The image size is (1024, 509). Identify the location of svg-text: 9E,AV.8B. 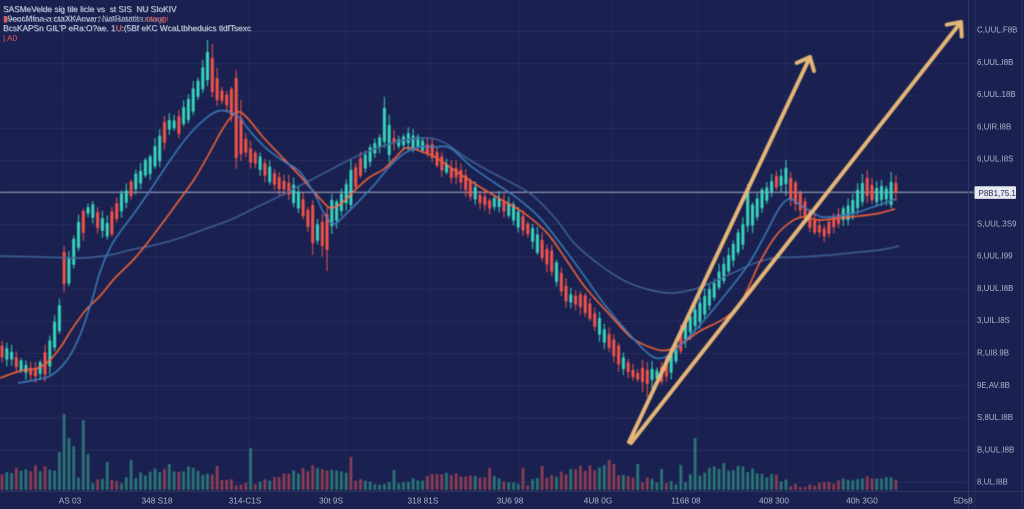
(993, 385).